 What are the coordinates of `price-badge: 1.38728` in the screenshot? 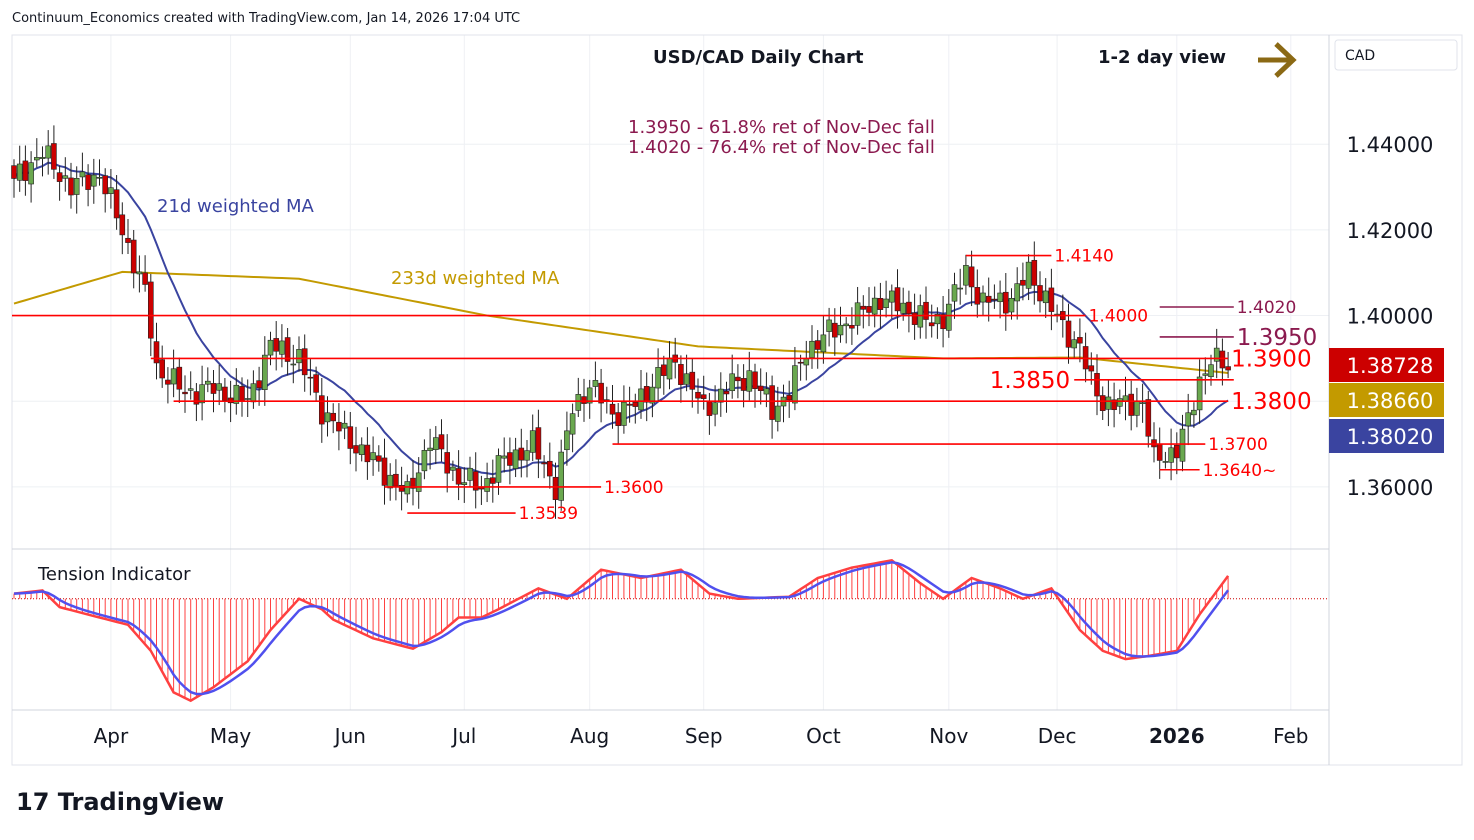 It's located at (1390, 366).